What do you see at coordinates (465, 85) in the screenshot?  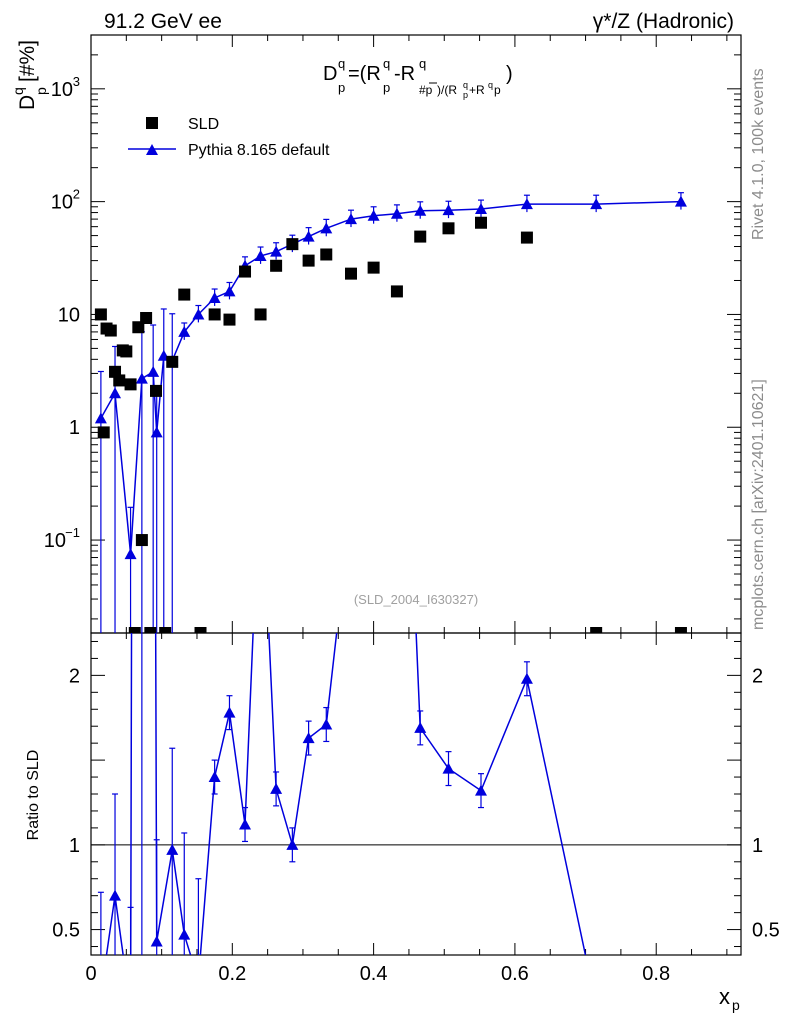 I see `title-sup-q4: q` at bounding box center [465, 85].